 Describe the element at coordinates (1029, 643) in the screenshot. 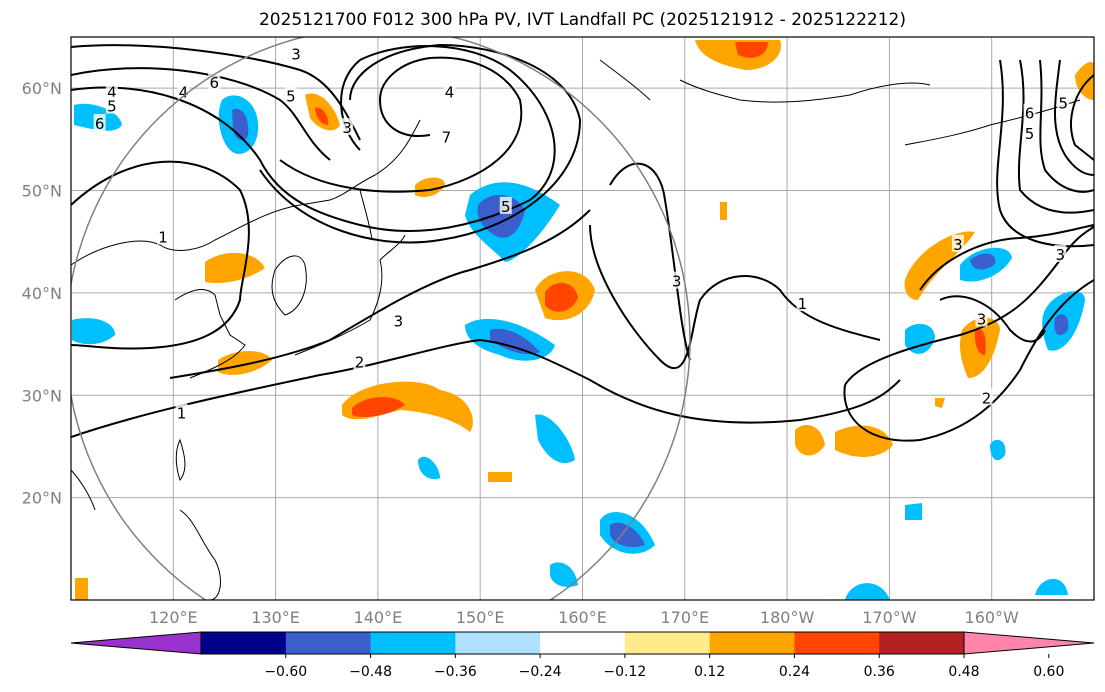

I see `colorbar-extend-high` at that location.